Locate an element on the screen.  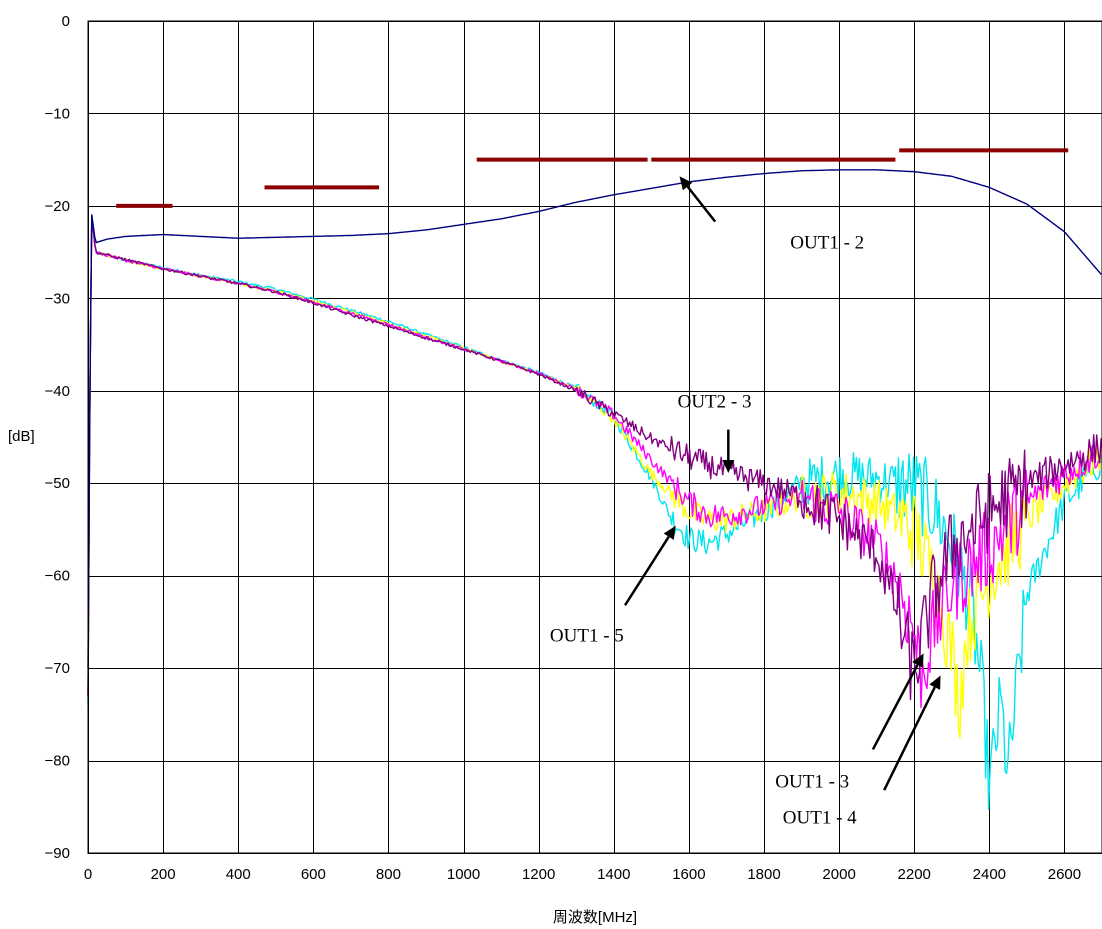
annotation-label: OUT1 - 4 is located at coordinates (820, 817).